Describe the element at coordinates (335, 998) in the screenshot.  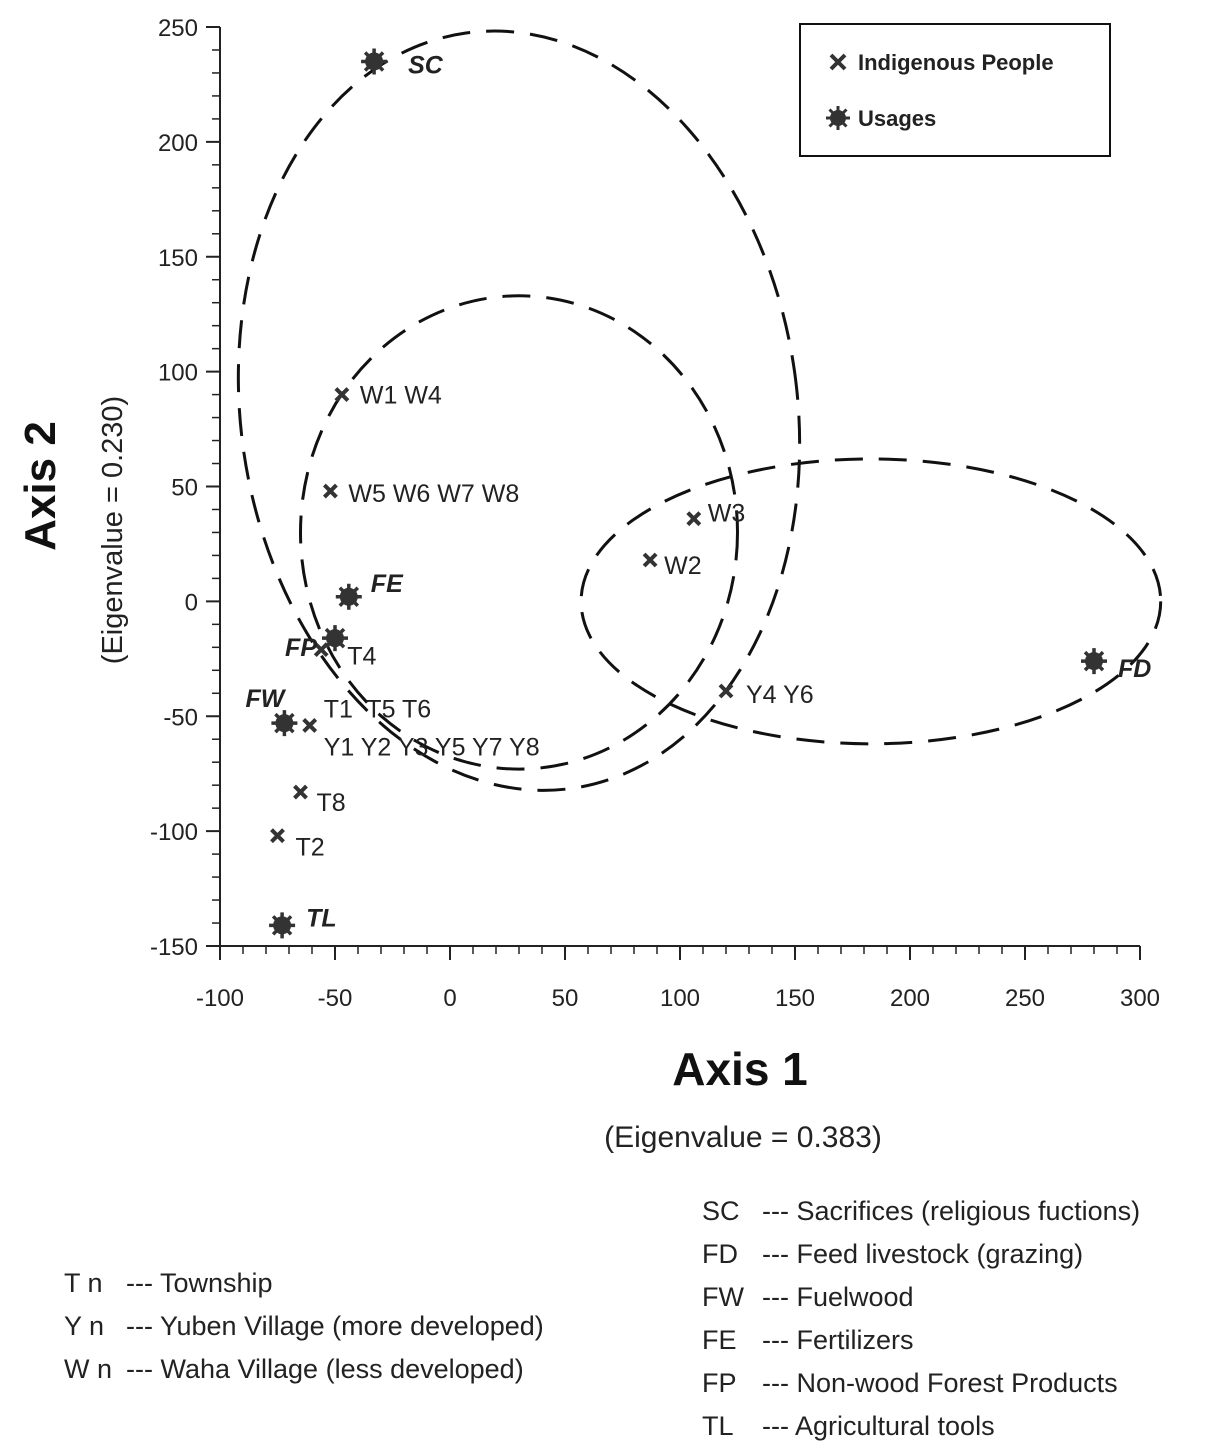
I see `x-tick-label: -50` at that location.